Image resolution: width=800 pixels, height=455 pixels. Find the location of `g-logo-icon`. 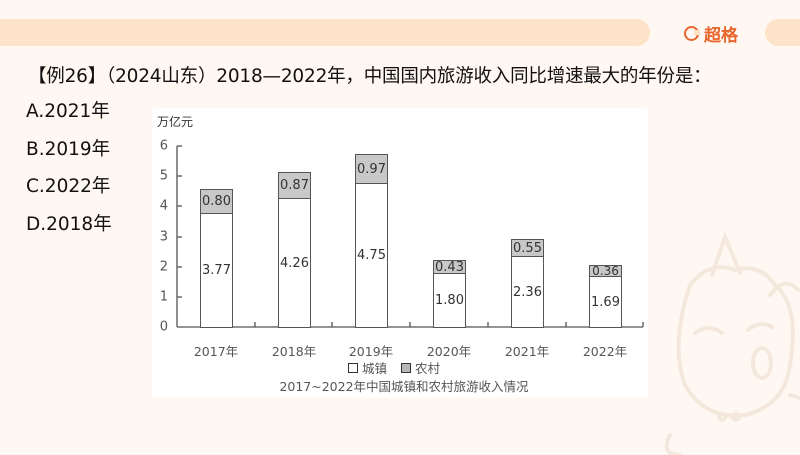

g-logo-icon is located at coordinates (692, 33).